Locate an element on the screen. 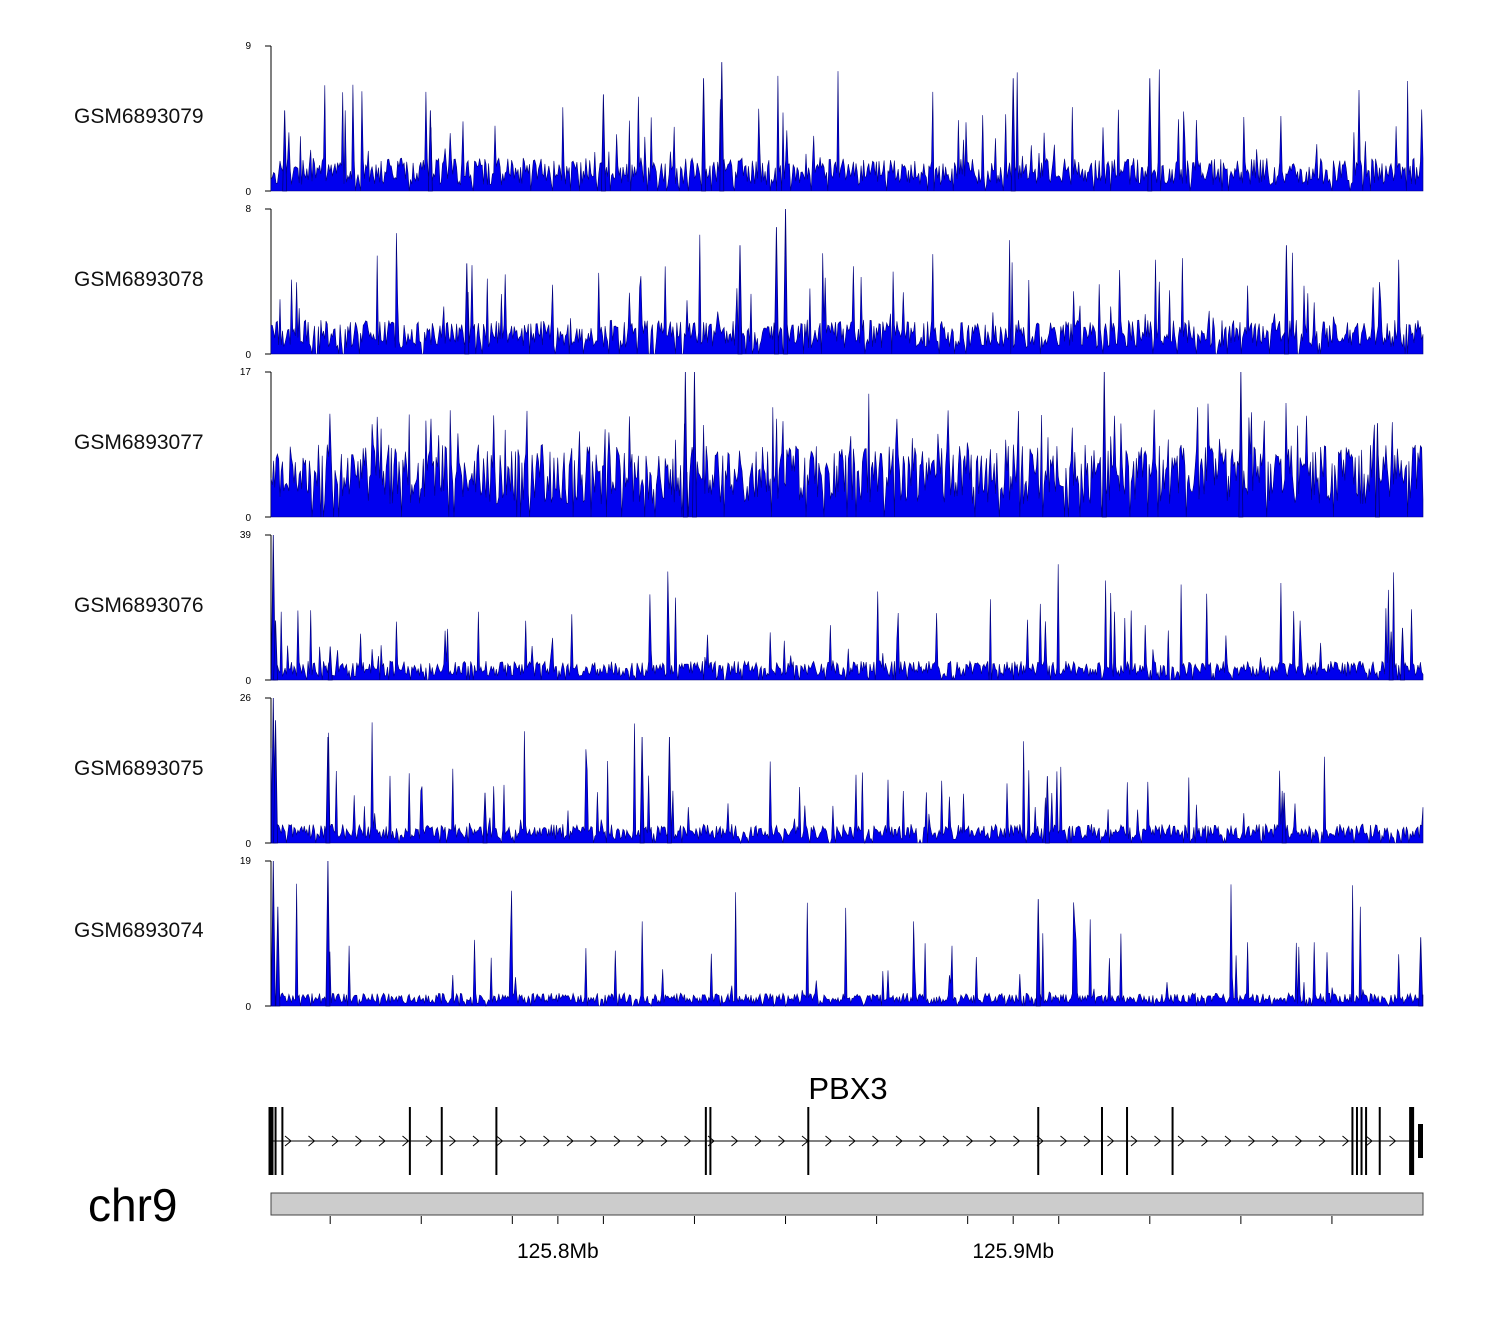 Image resolution: width=1500 pixels, height=1320 pixels. coverage-track: 80 is located at coordinates (834, 282).